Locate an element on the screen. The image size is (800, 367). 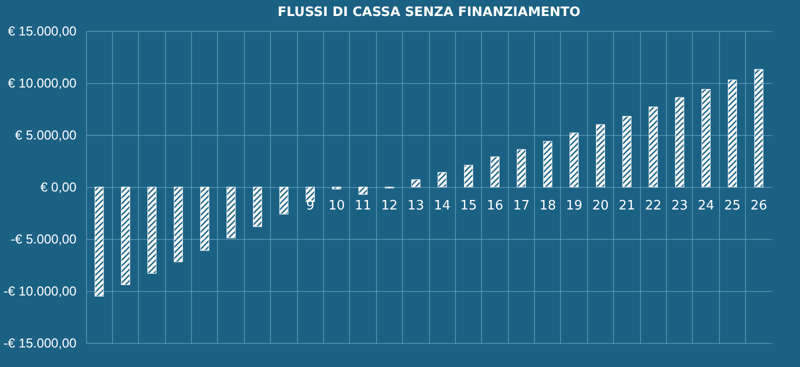
y-tick-label: € 10.000,00 is located at coordinates (42, 83).